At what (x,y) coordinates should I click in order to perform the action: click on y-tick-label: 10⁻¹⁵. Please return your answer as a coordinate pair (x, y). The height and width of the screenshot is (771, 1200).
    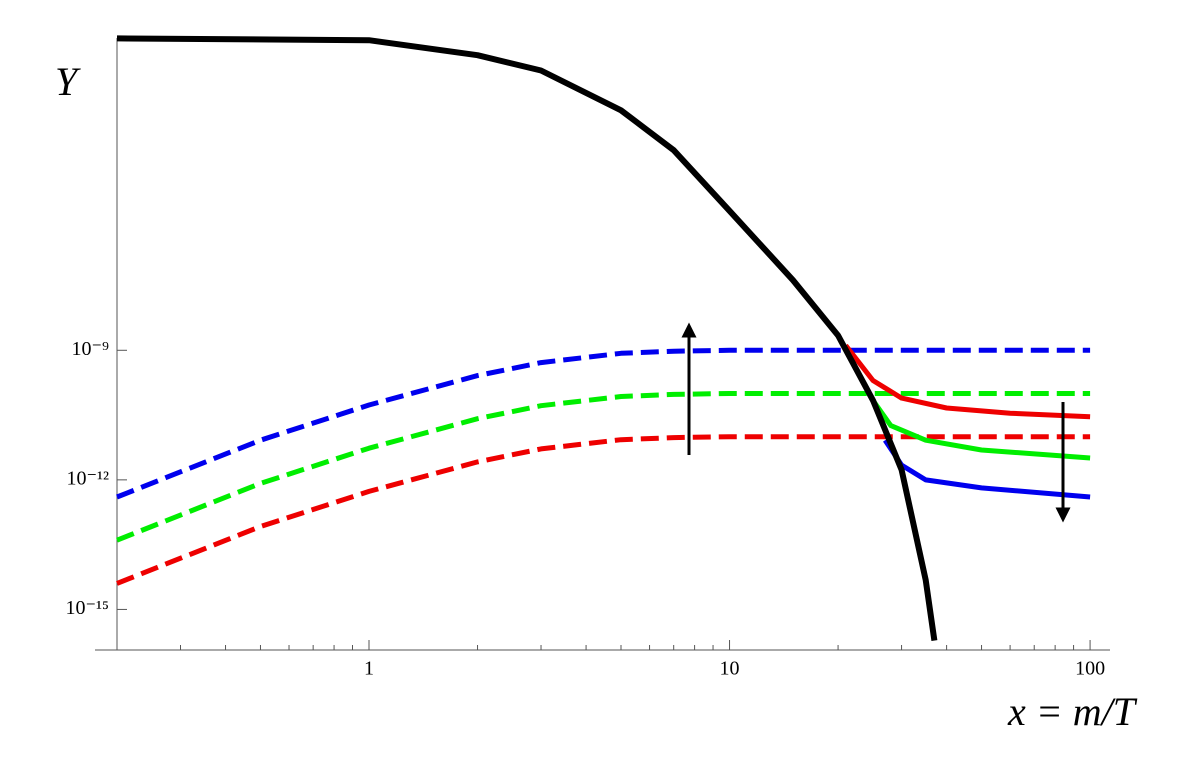
    Looking at the image, I should click on (87, 608).